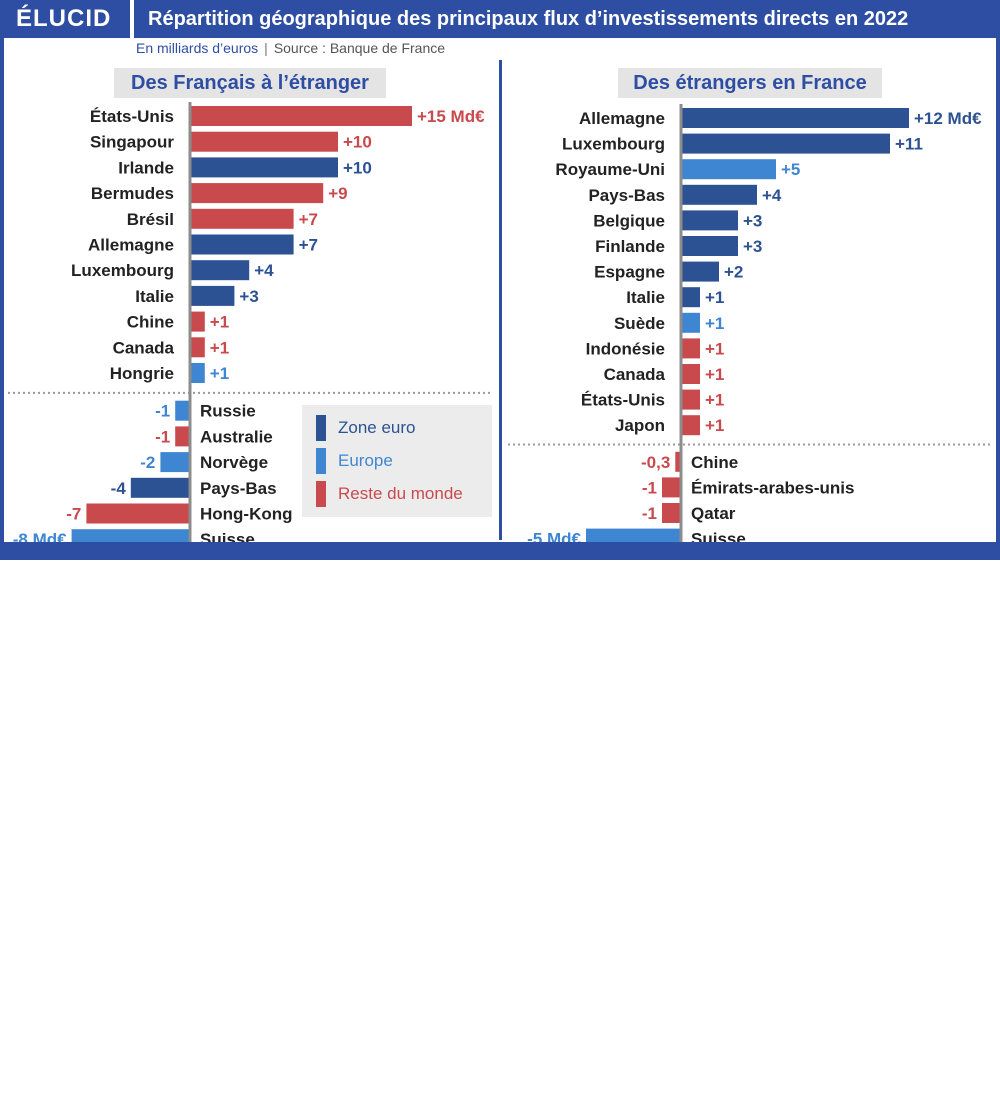 This screenshot has height=1101, width=1000. I want to click on bar-right-suede, so click(690, 322).